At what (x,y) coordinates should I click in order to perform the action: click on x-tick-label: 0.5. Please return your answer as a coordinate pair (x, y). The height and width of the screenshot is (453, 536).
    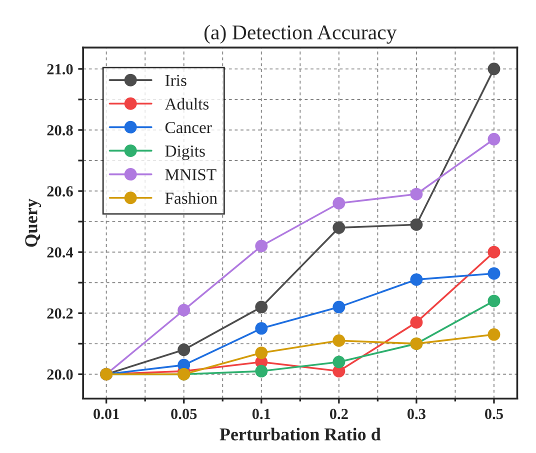
    Looking at the image, I should click on (494, 414).